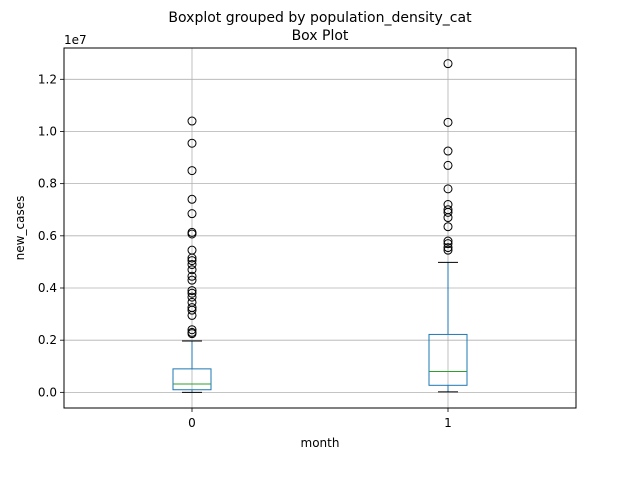 The image size is (640, 480). What do you see at coordinates (448, 423) in the screenshot?
I see `x-tick-label: 1` at bounding box center [448, 423].